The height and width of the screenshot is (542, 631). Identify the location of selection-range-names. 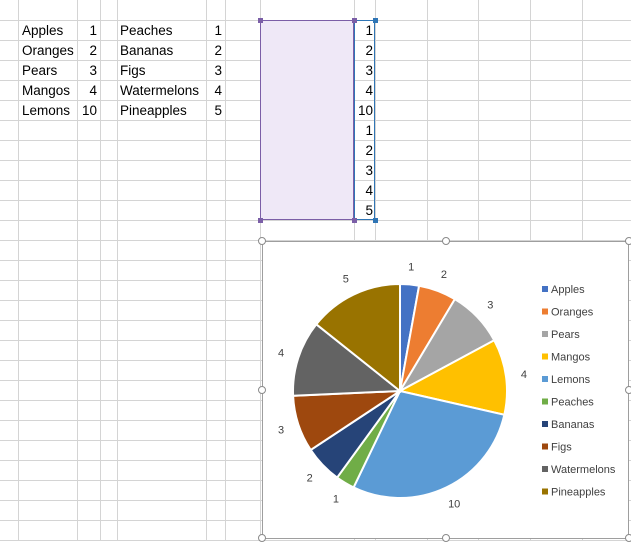
(307, 120).